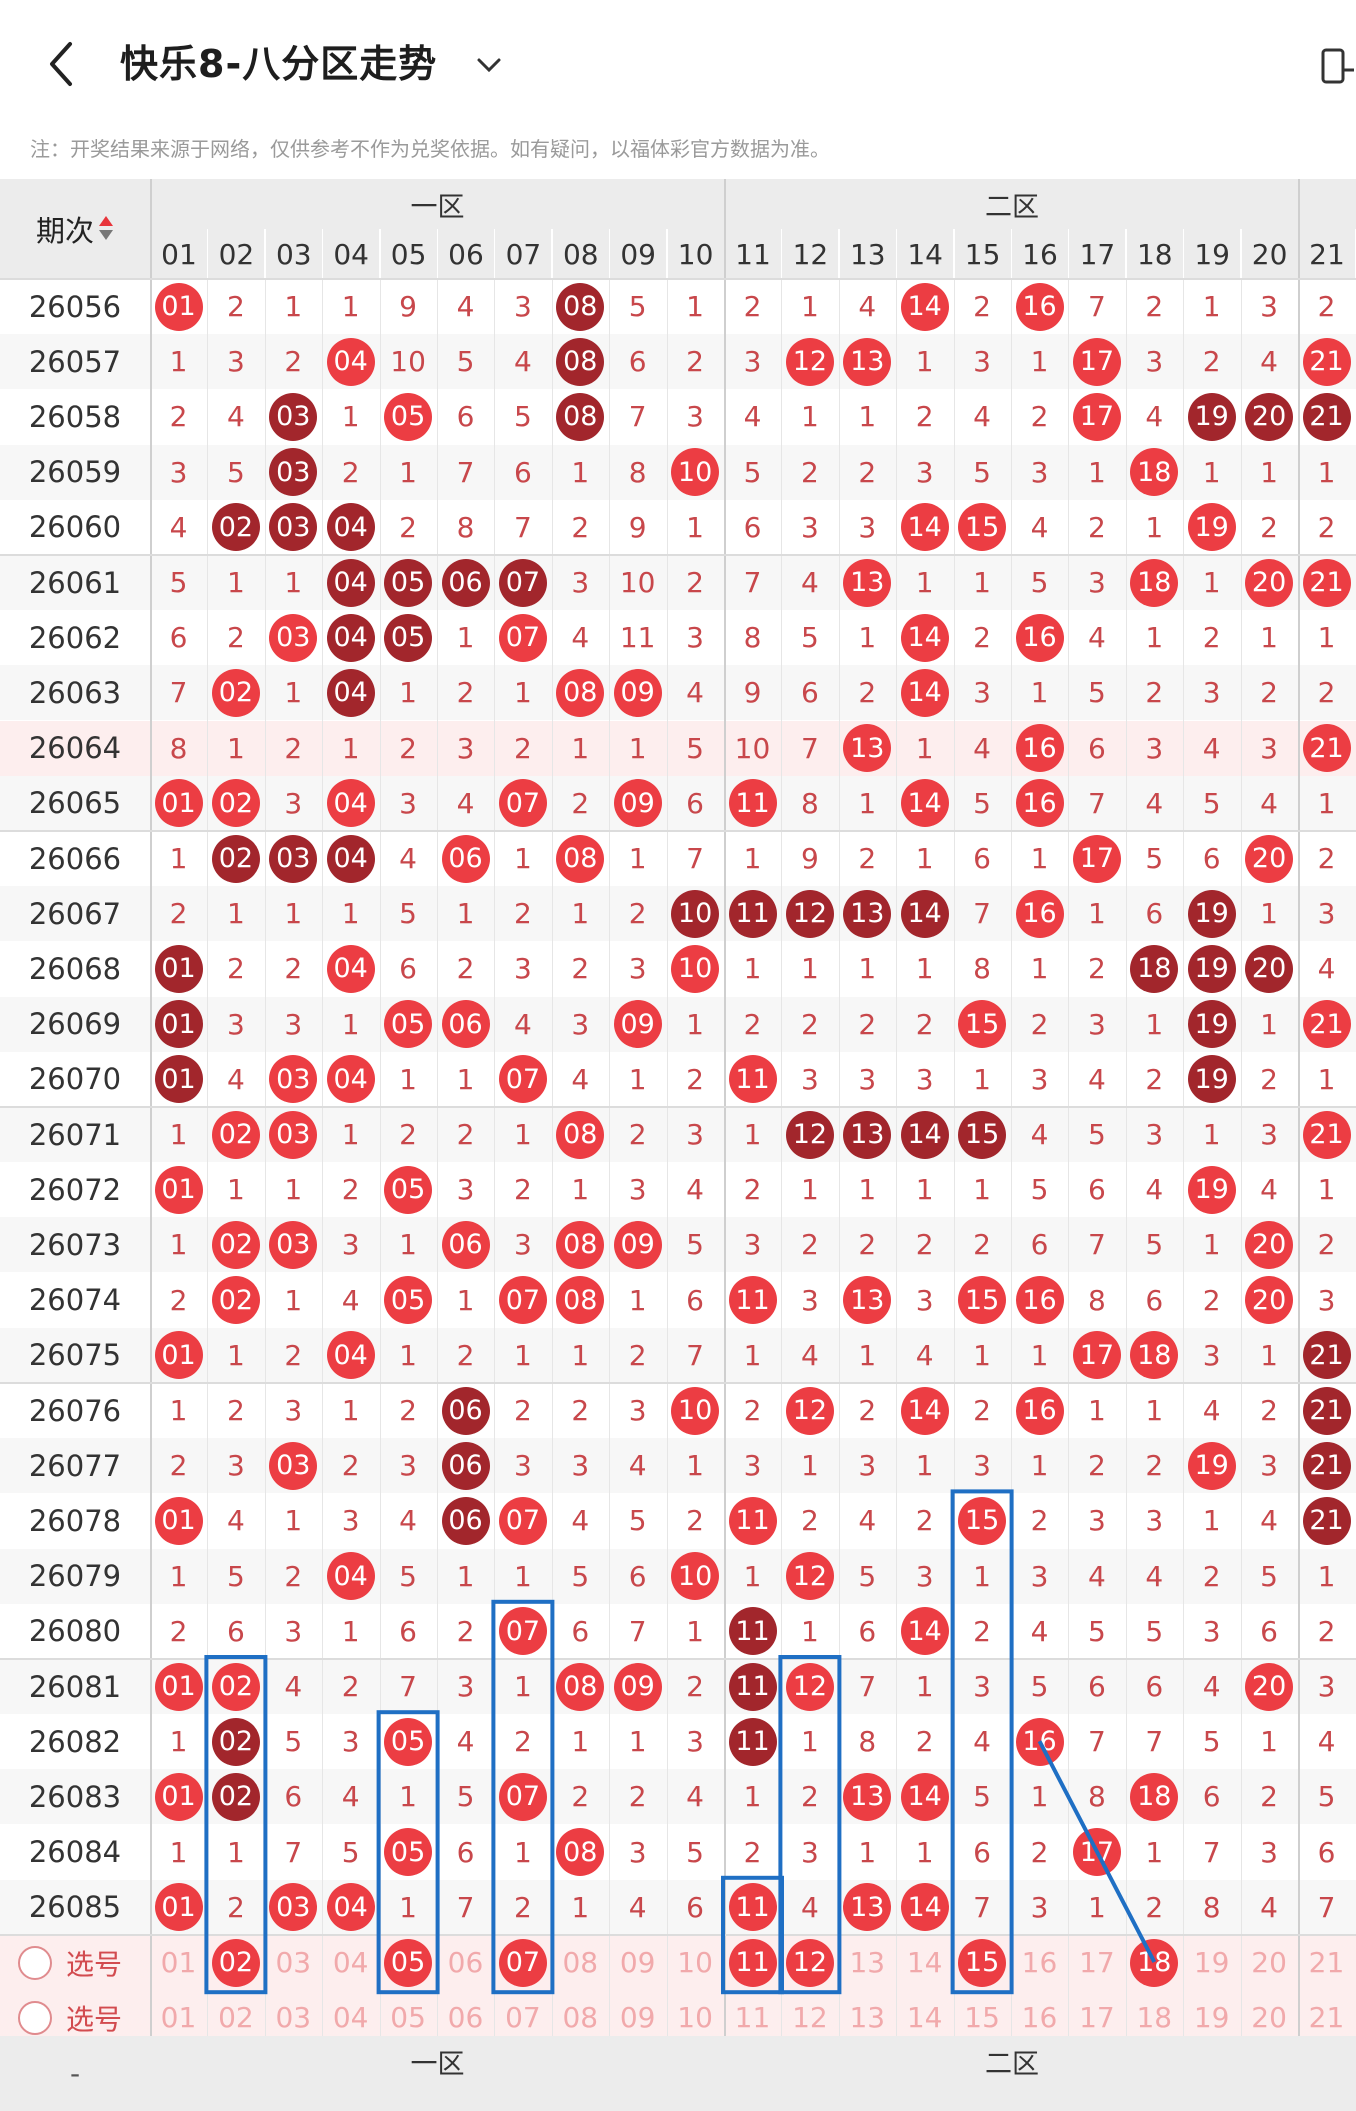 Image resolution: width=1356 pixels, height=2111 pixels. Describe the element at coordinates (522, 582) in the screenshot. I see `number-ball: 07` at that location.